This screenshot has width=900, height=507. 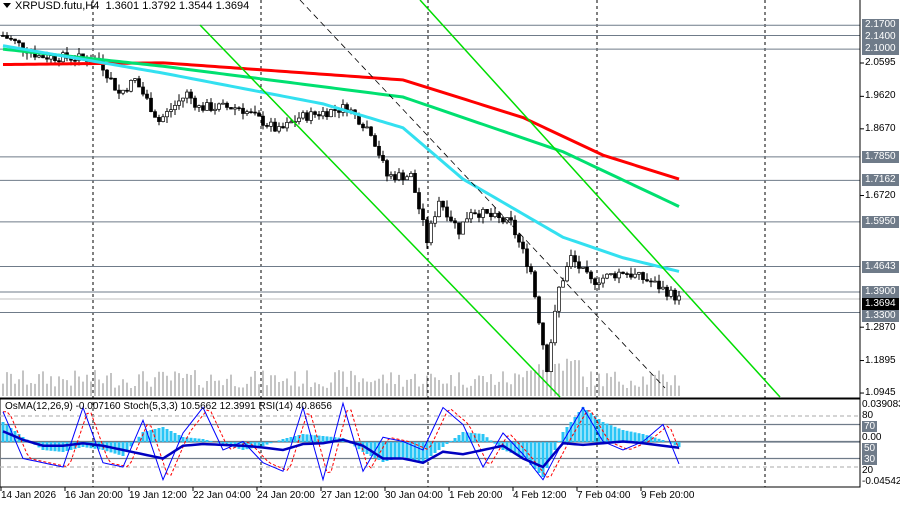 What do you see at coordinates (880, 25) in the screenshot?
I see `level-label: 2.1700` at bounding box center [880, 25].